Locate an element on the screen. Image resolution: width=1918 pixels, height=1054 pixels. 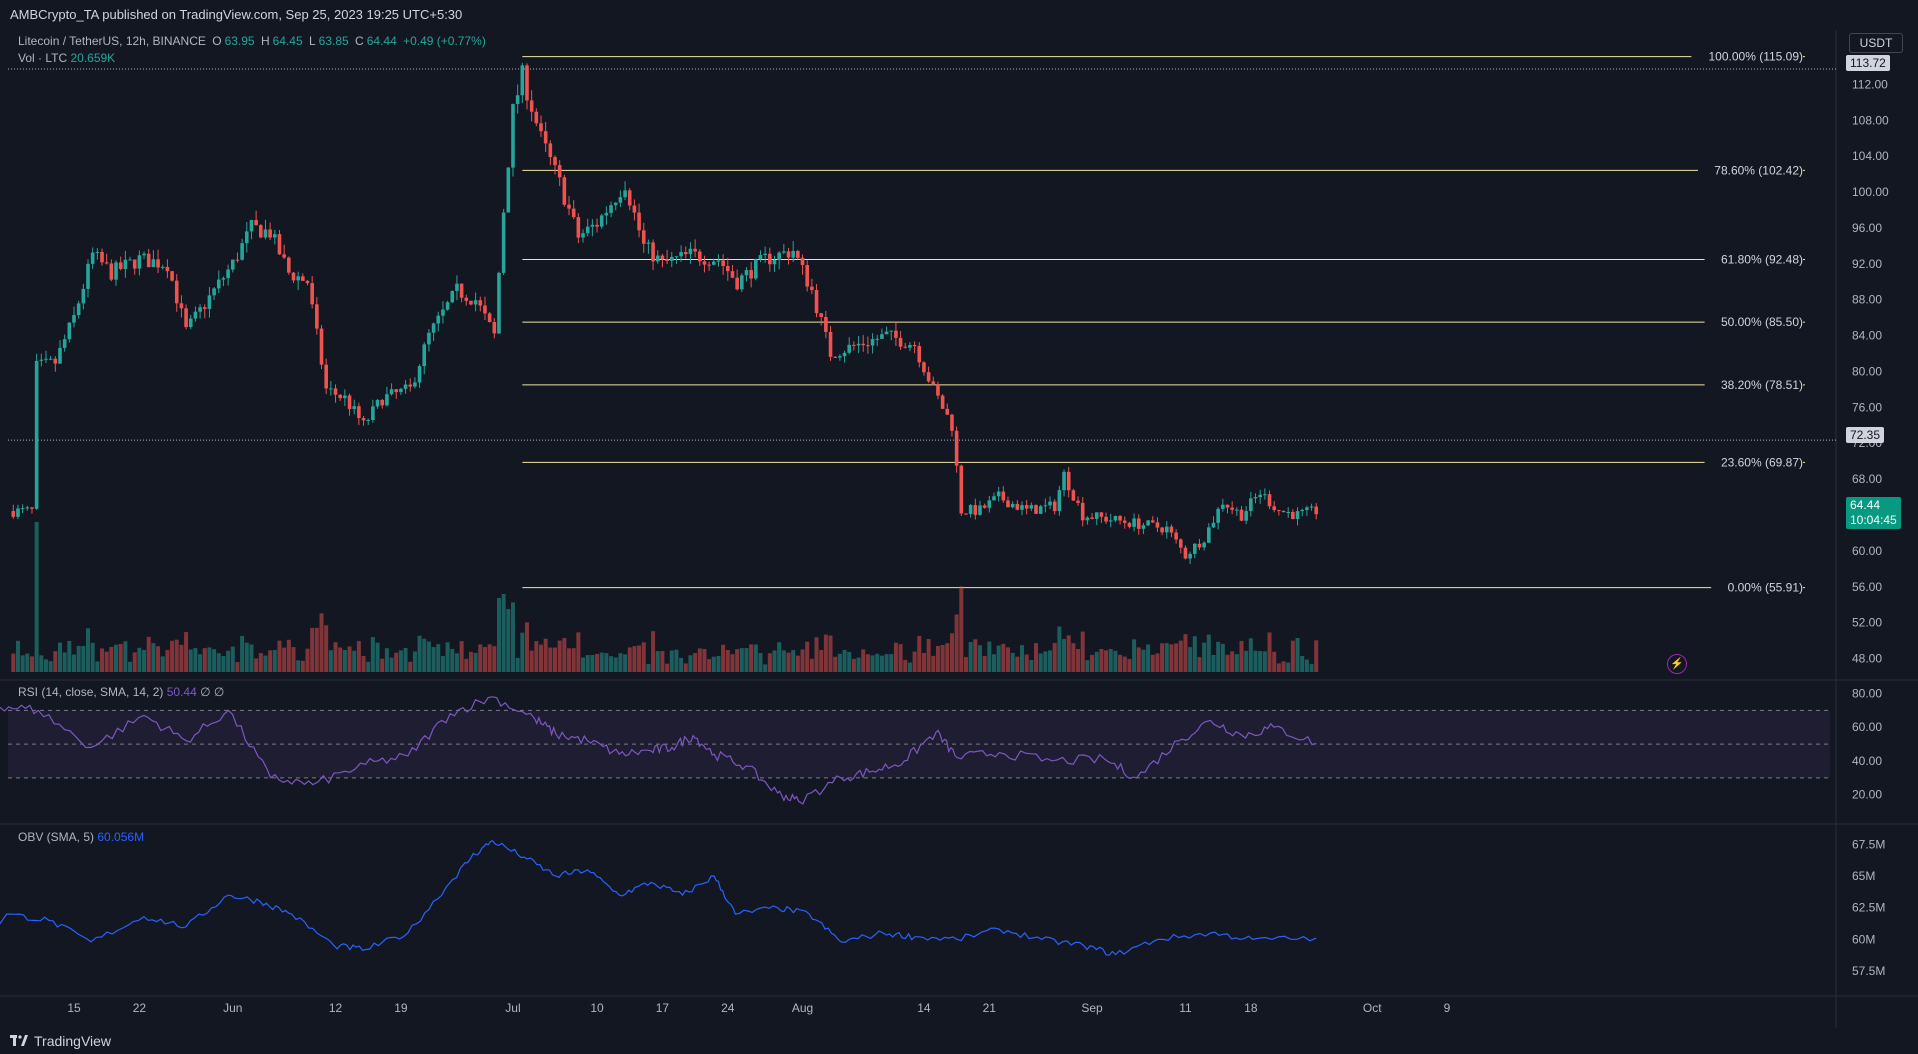
time-tick-label: Jun is located at coordinates (232, 1008).